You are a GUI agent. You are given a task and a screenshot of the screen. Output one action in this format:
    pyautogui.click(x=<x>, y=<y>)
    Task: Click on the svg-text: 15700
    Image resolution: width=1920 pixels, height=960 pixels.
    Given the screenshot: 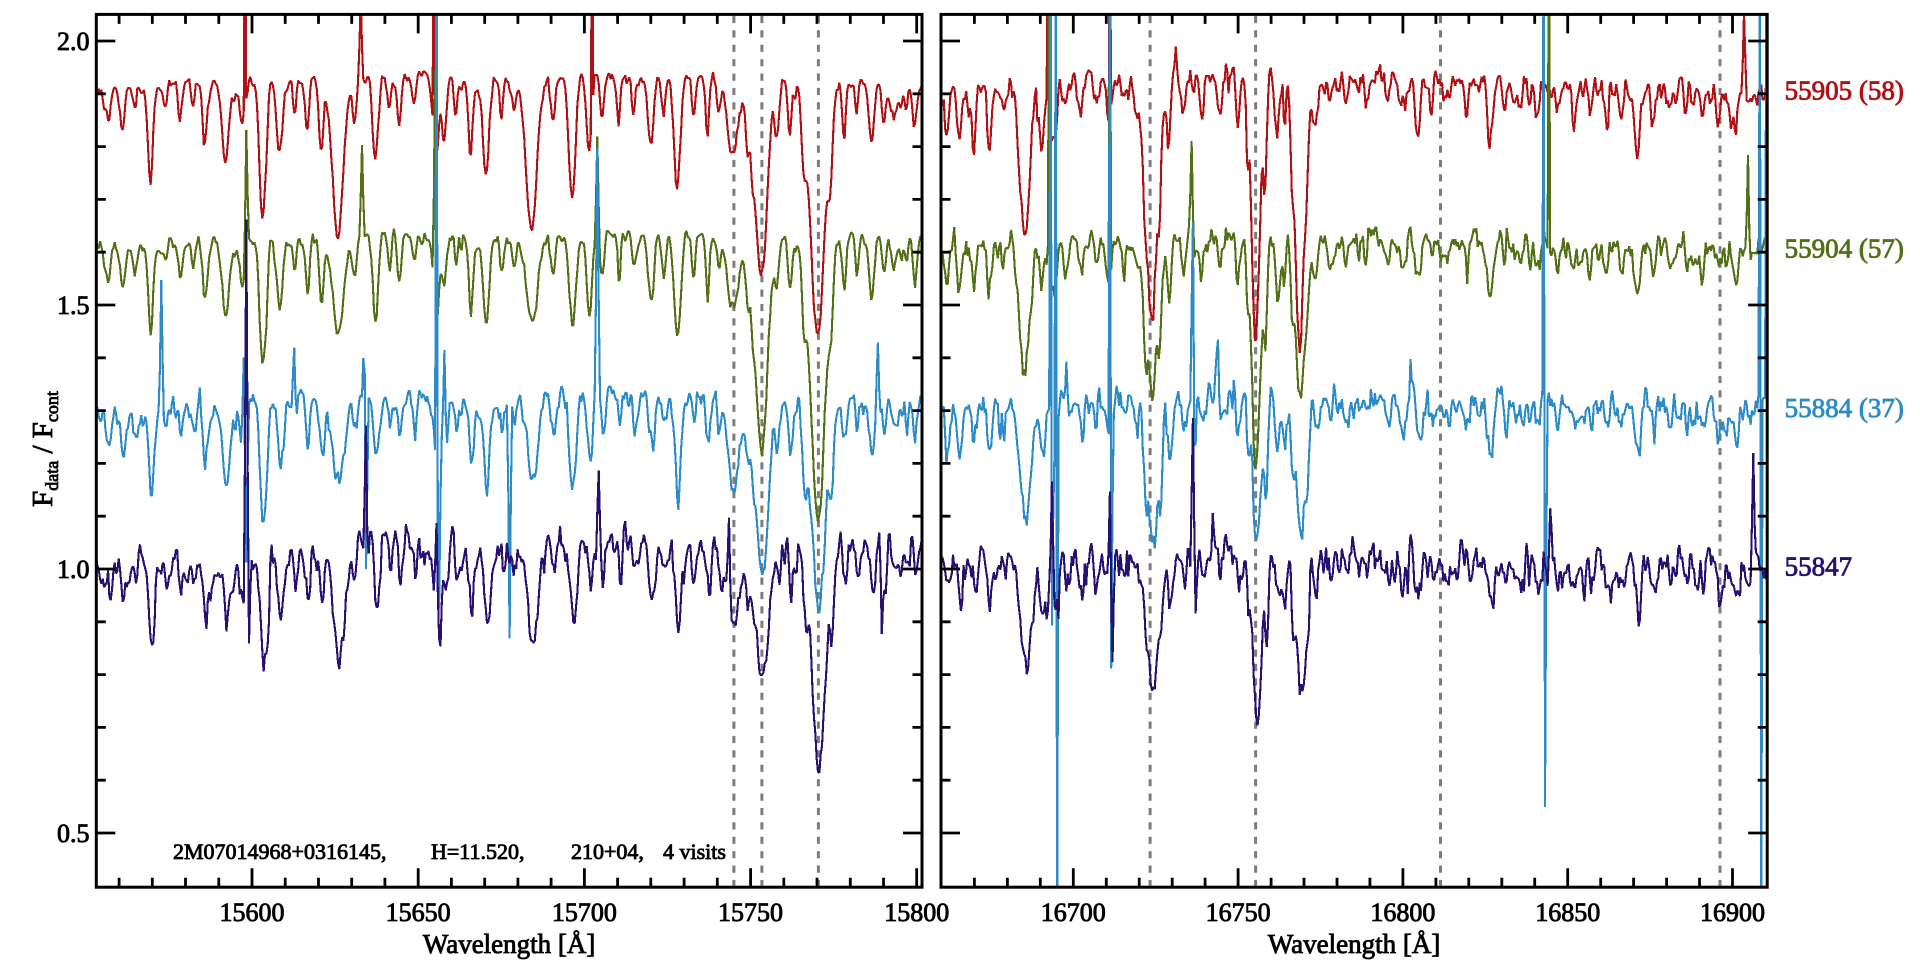 What is the action you would take?
    pyautogui.click(x=584, y=912)
    